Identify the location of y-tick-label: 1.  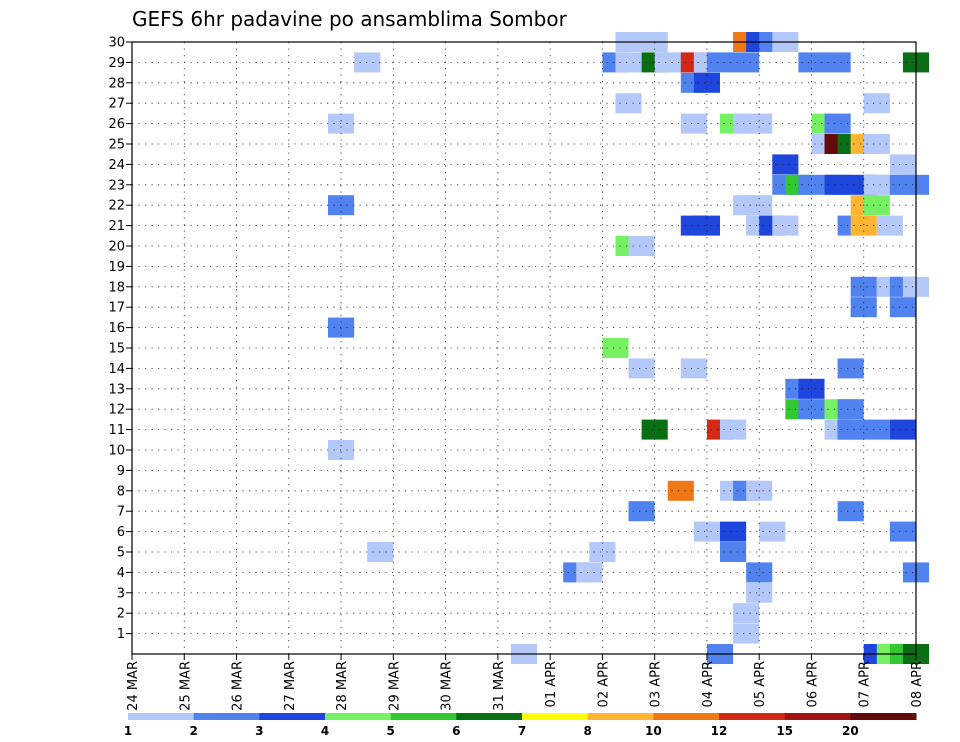
(121, 634).